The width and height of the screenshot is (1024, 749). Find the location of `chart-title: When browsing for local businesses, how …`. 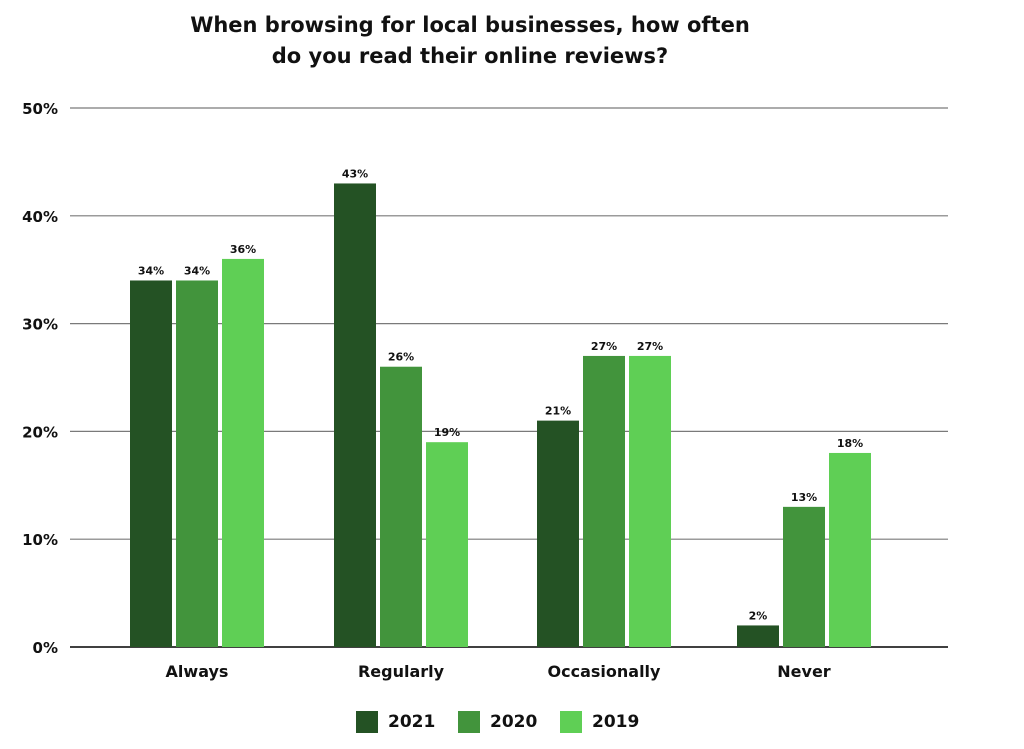

chart-title: When browsing for local businesses, how … is located at coordinates (470, 41).